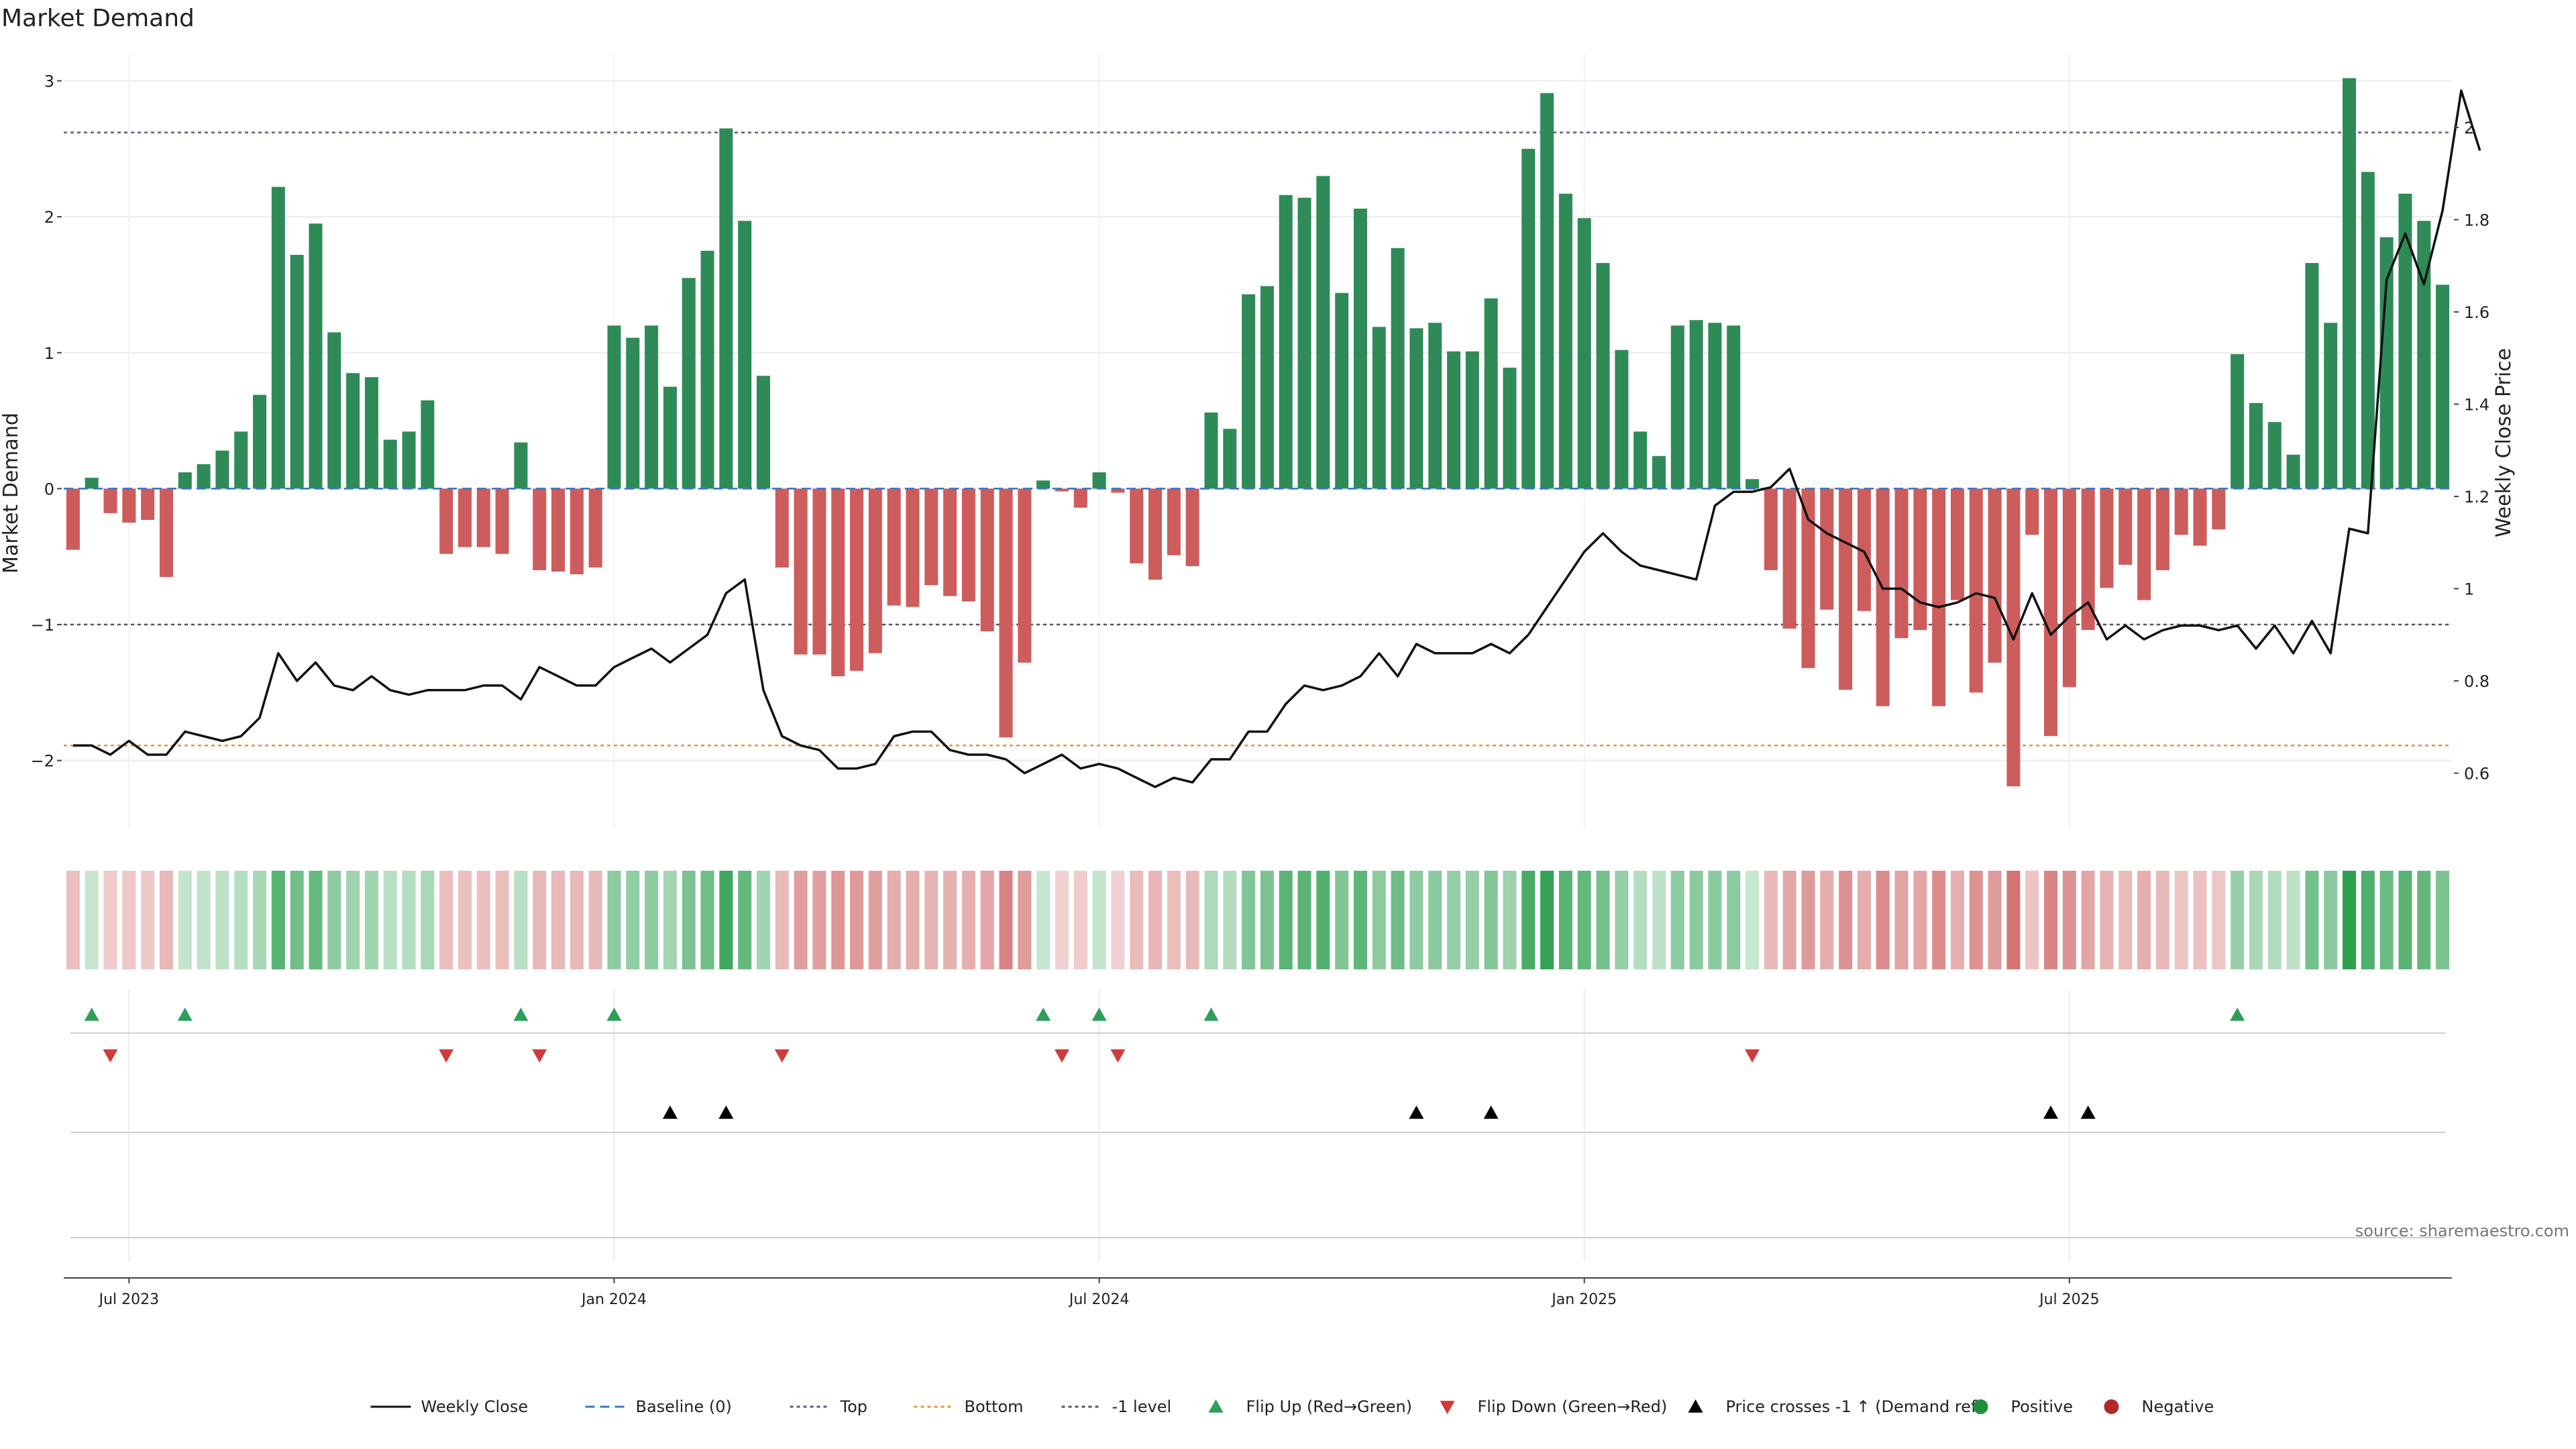  I want to click on y2-tick-label: 0.8, so click(2476, 681).